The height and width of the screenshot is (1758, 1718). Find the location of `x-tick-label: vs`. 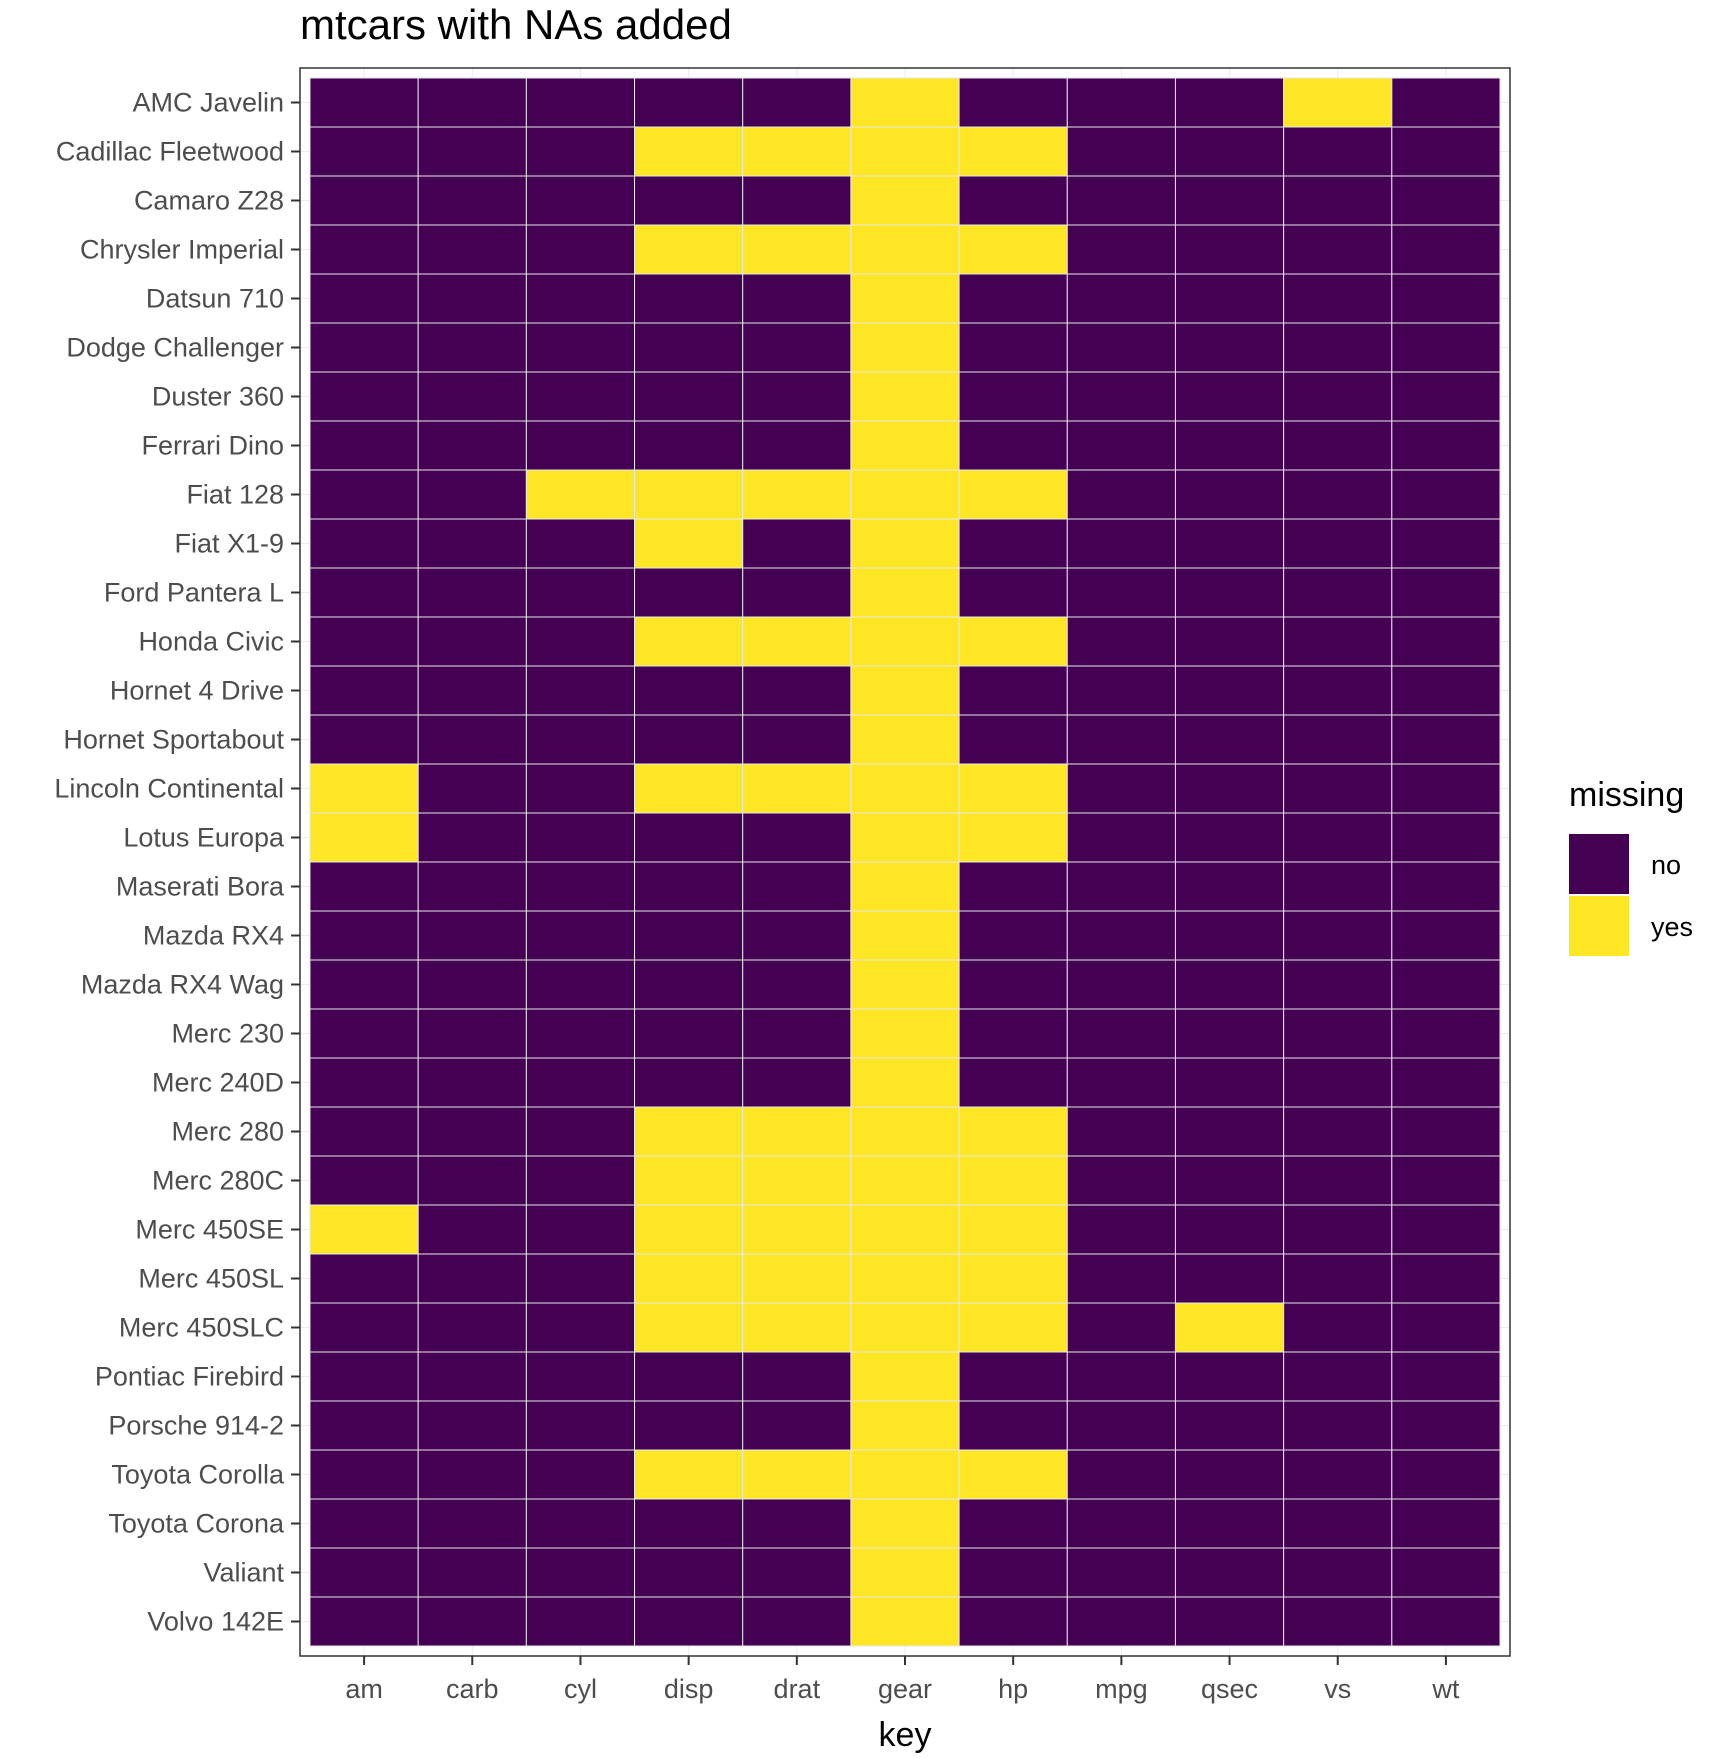

x-tick-label: vs is located at coordinates (1337, 1689).